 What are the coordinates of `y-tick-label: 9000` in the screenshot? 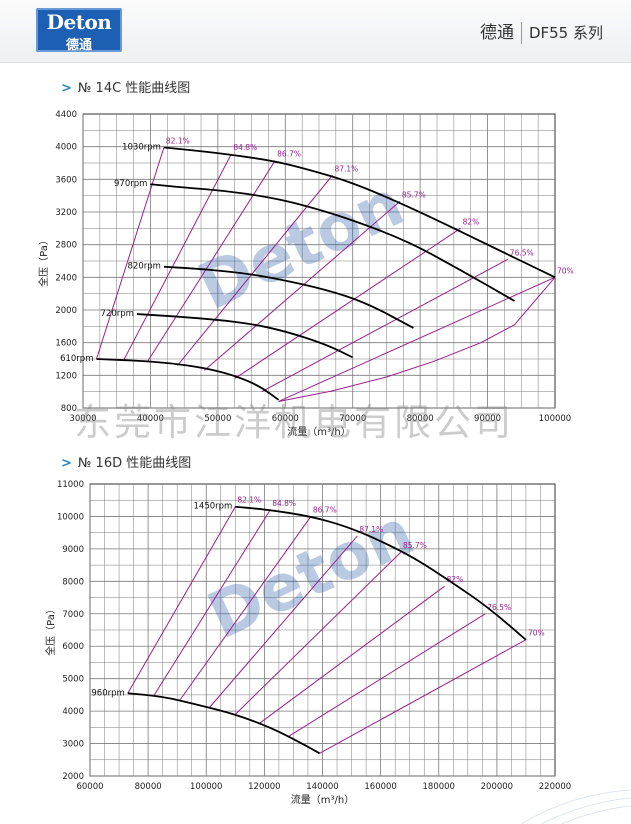 It's located at (73, 550).